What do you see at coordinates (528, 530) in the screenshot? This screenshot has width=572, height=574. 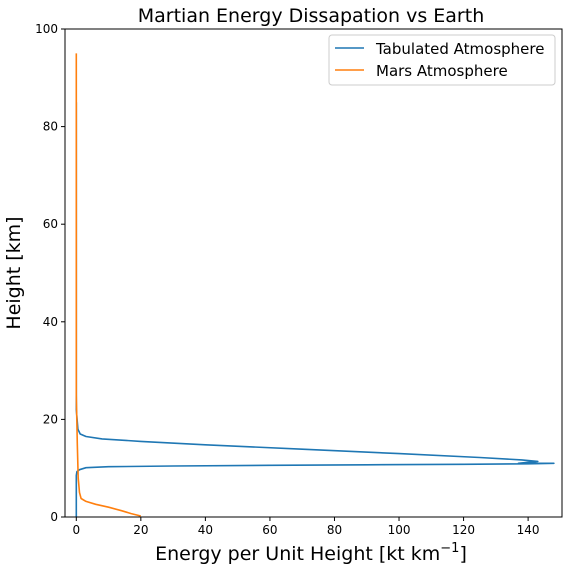 I see `x-tick-label: 140` at bounding box center [528, 530].